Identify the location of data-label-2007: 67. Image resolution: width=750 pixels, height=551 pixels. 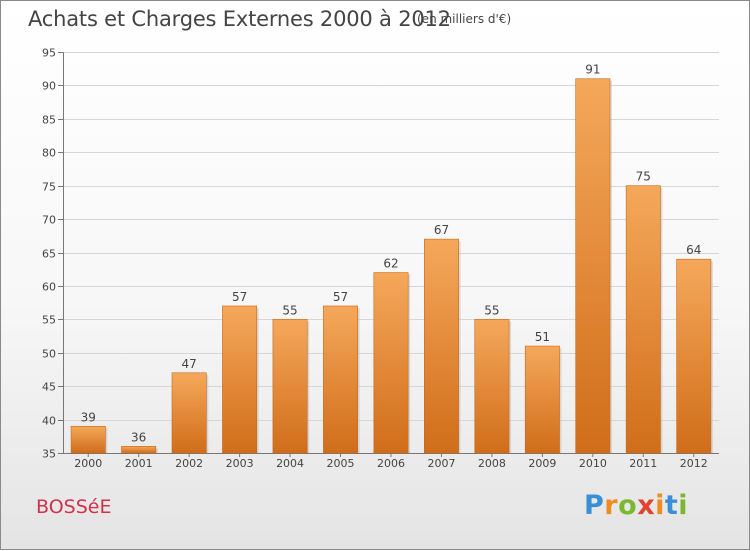
(441, 230).